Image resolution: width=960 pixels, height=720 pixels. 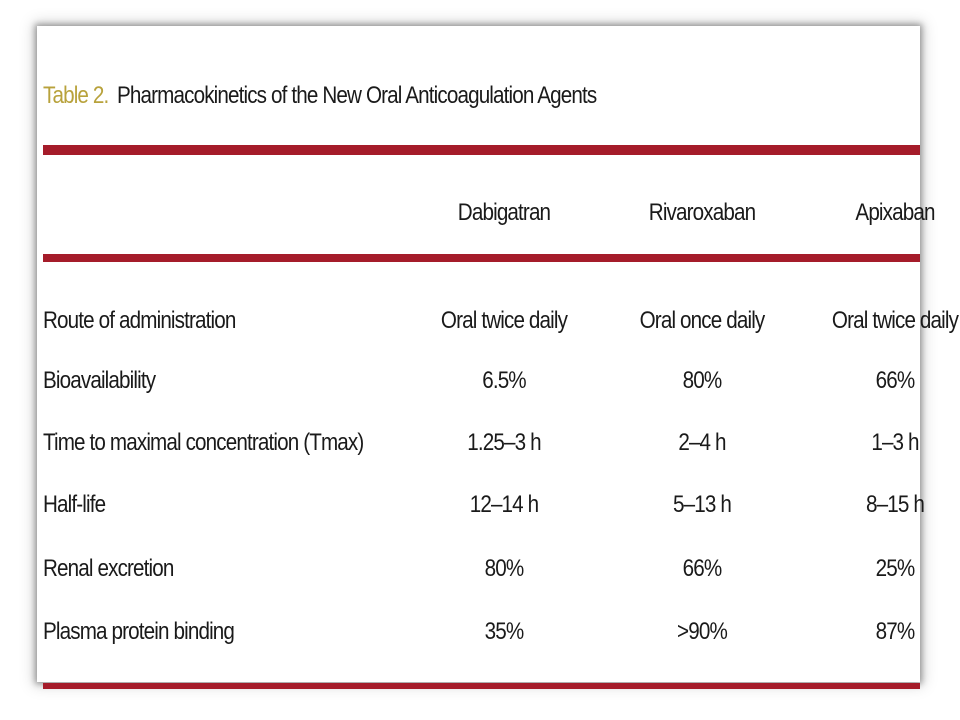 I want to click on table-cell: 87%, so click(x=895, y=631).